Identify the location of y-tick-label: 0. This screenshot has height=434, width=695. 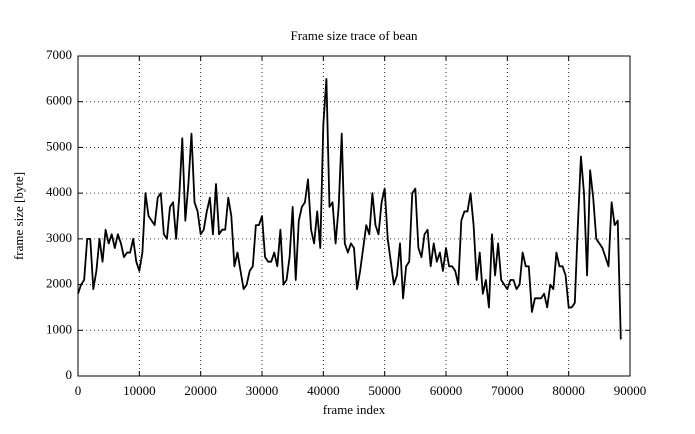
(69, 374).